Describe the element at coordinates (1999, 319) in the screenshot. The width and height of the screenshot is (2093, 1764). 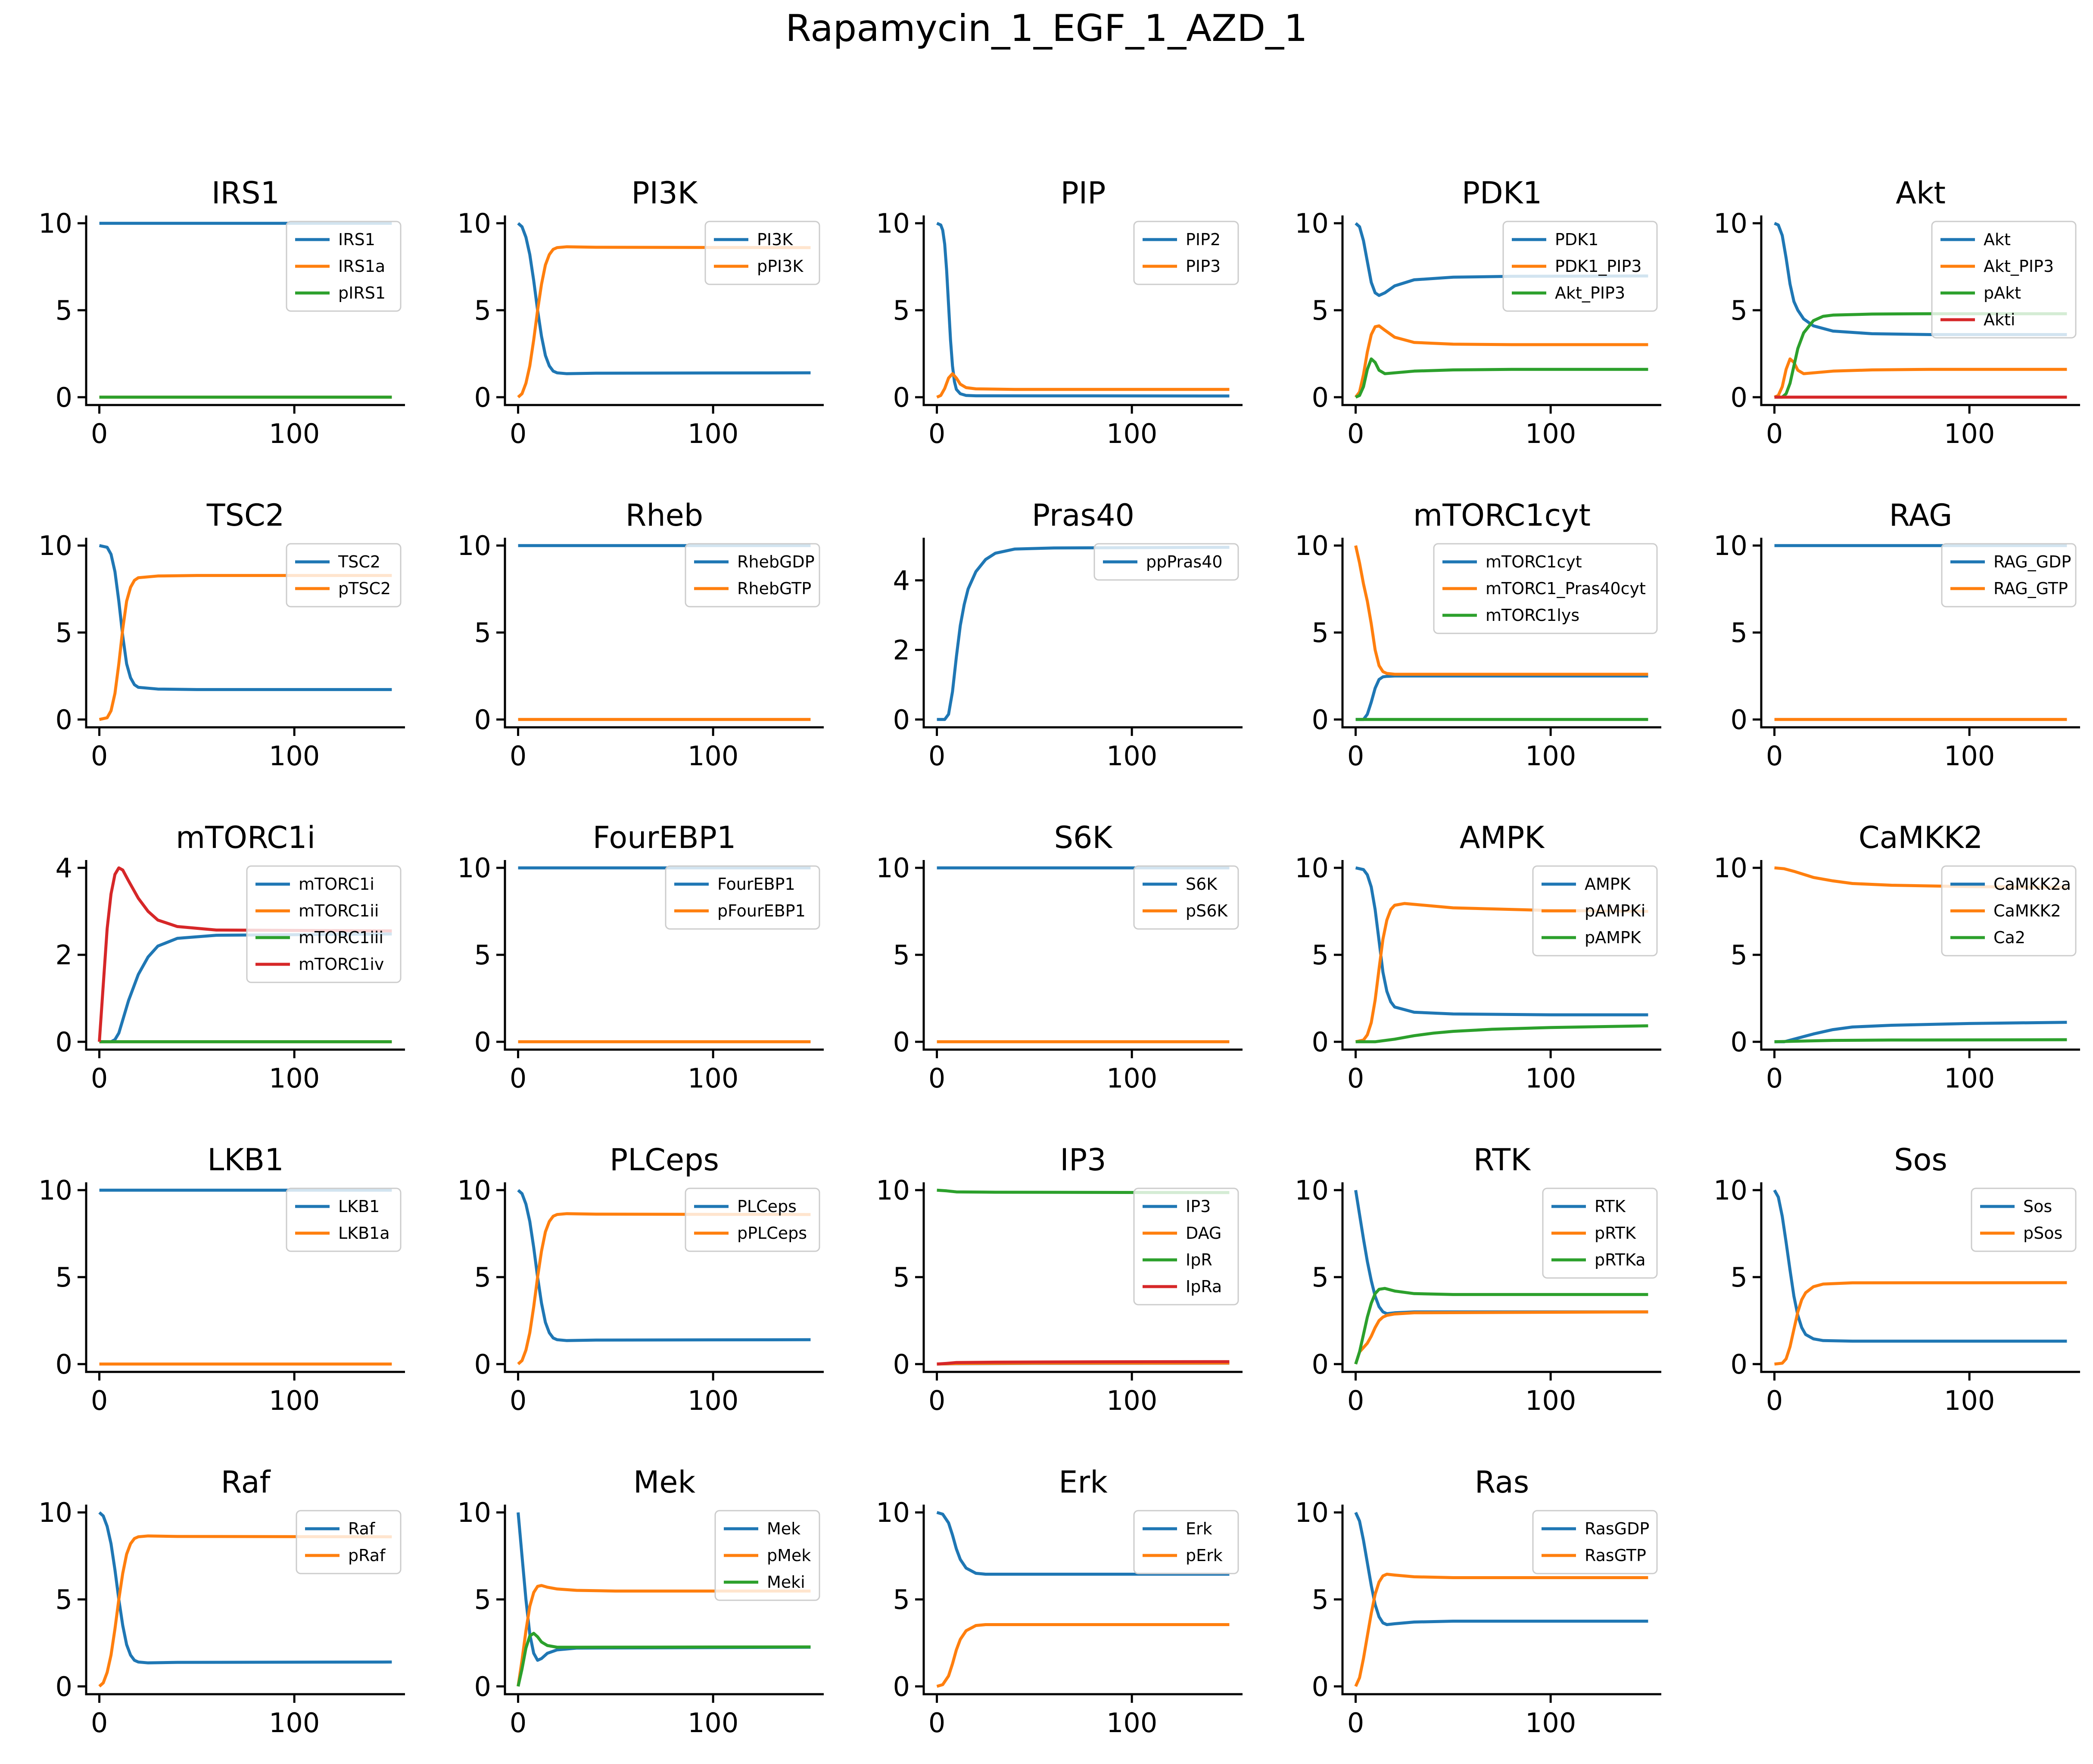
I see `legend-label: Akti` at that location.